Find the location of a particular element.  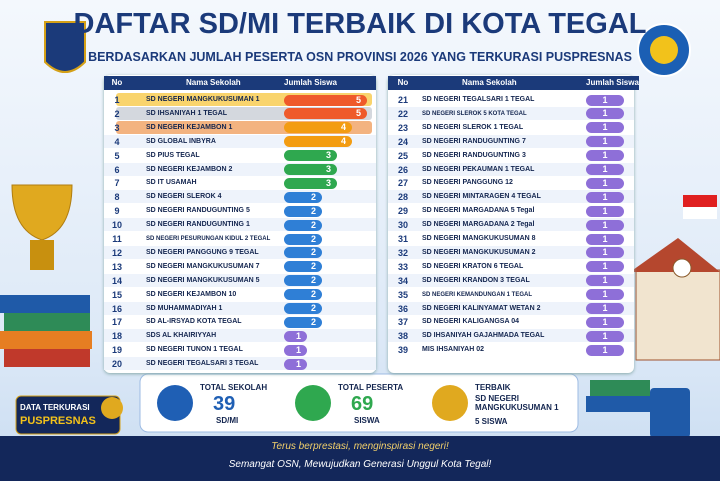

badge-line1: DATA TERKURASI is located at coordinates (55, 407).